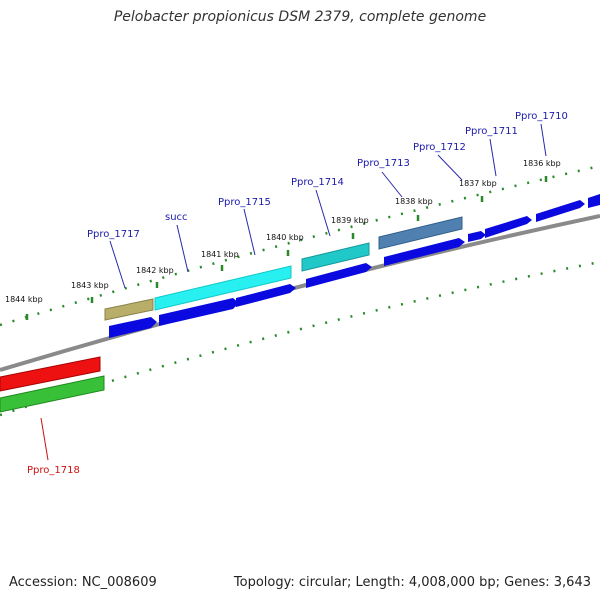 This screenshot has width=600, height=600. What do you see at coordinates (541, 116) in the screenshot?
I see `gene-label: Ppro_1710` at bounding box center [541, 116].